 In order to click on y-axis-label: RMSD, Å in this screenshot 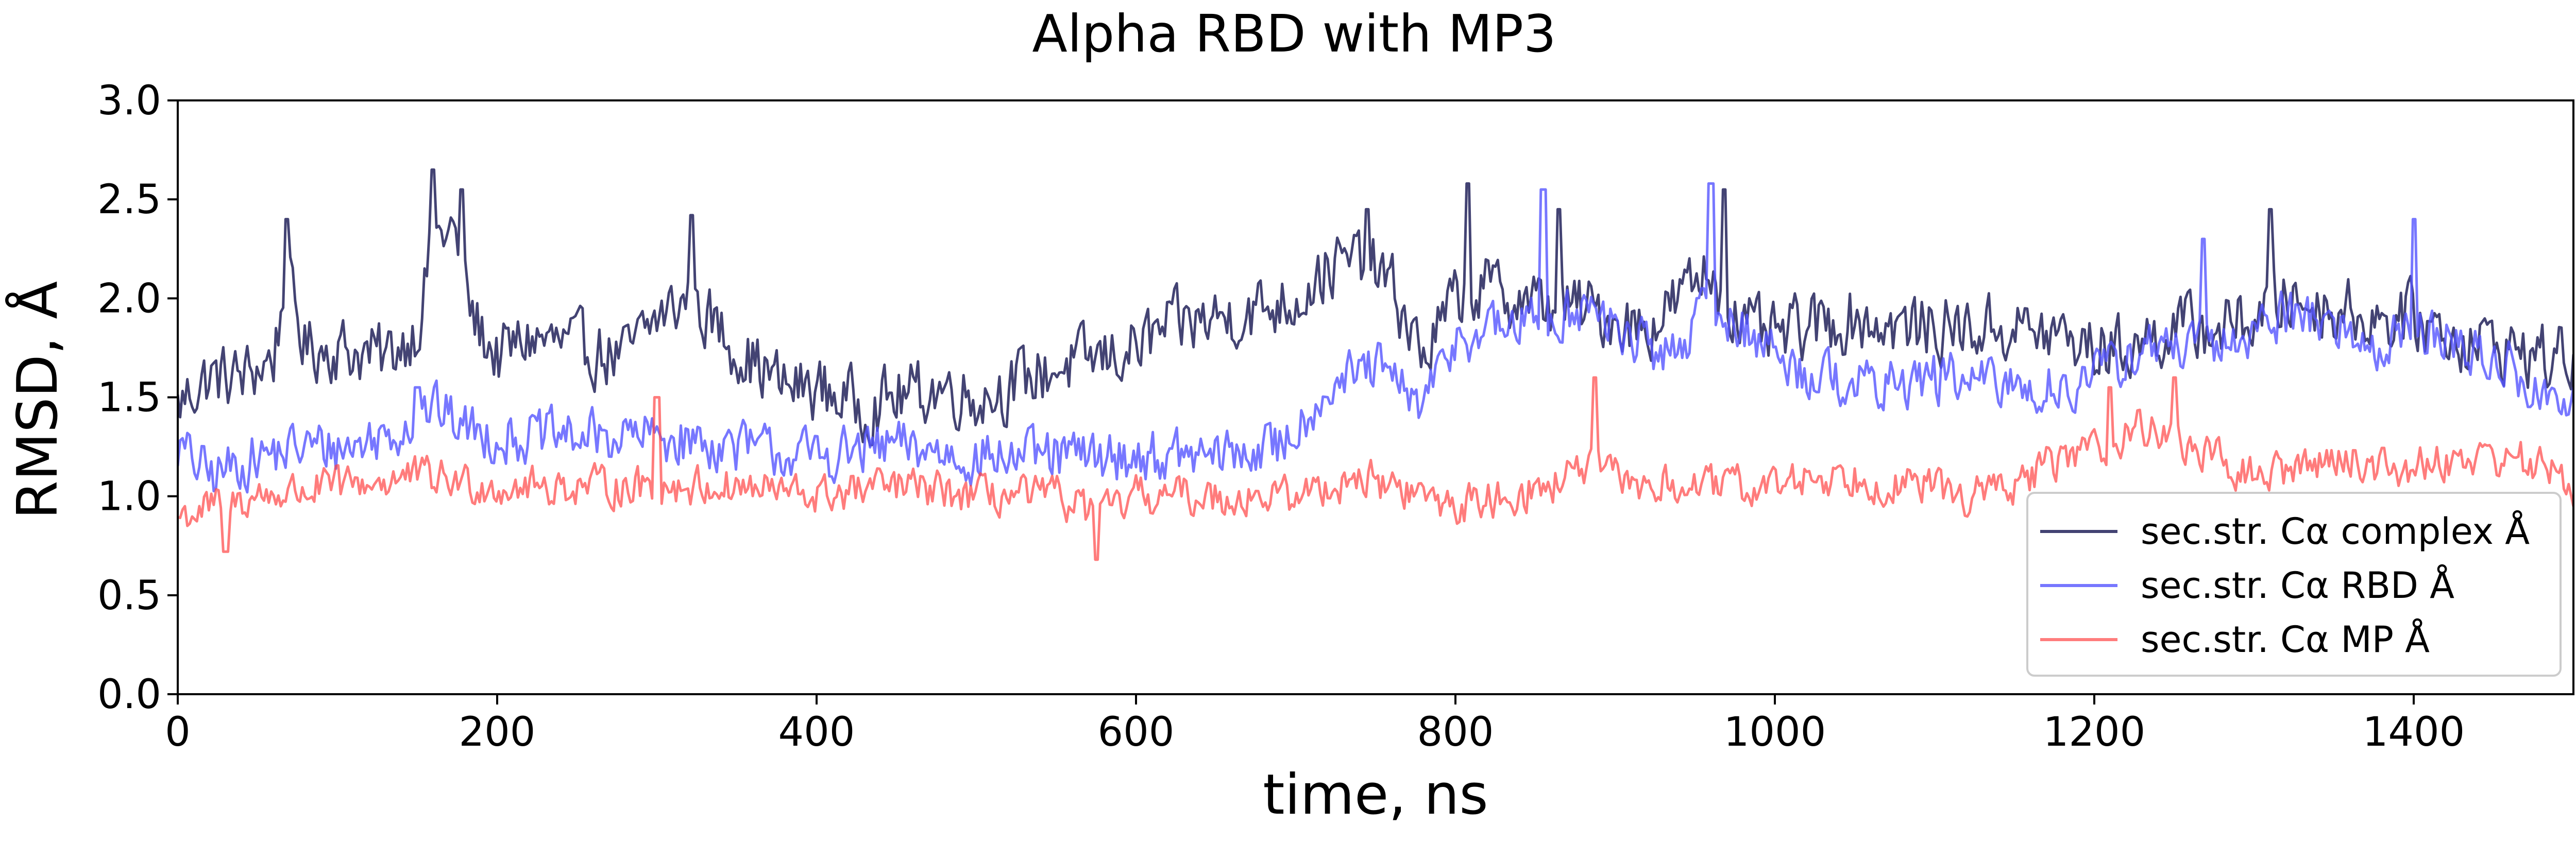, I will do `click(37, 400)`.